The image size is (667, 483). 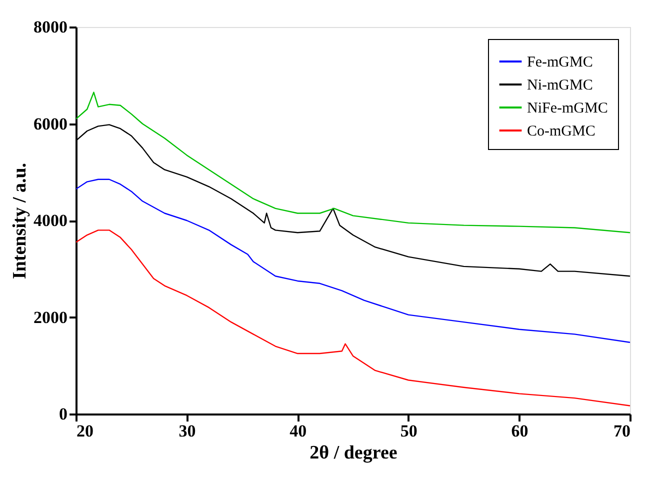 What do you see at coordinates (85, 431) in the screenshot?
I see `x-tick-label: 20` at bounding box center [85, 431].